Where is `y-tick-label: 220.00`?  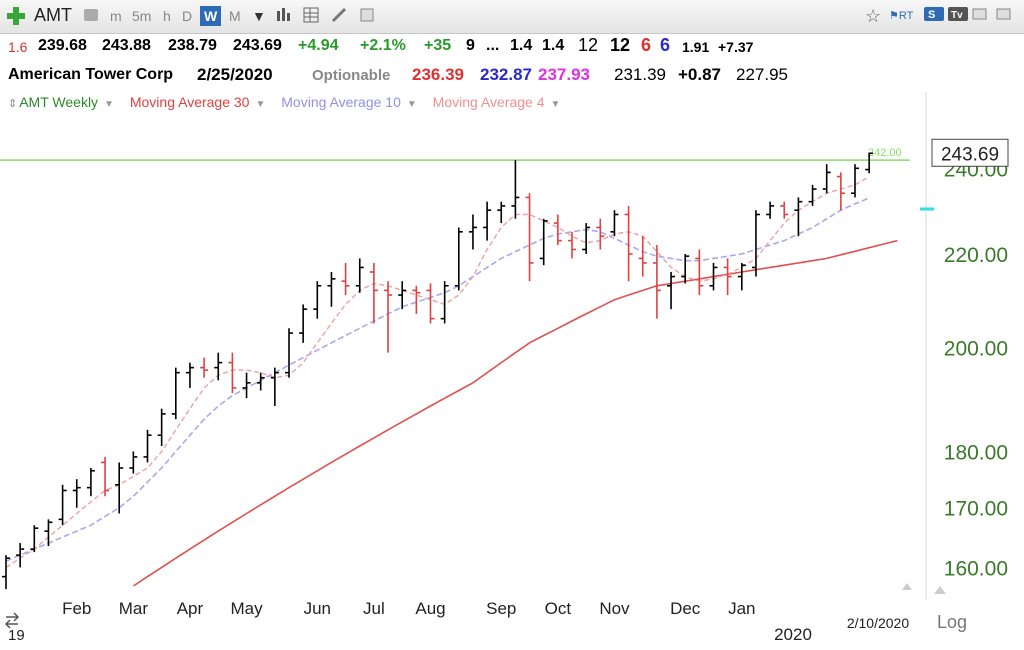 y-tick-label: 220.00 is located at coordinates (976, 255).